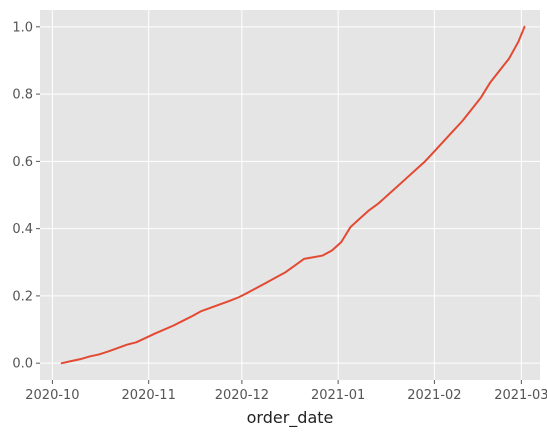 This screenshot has width=547, height=437. I want to click on x-tick-label: 2020-11, so click(149, 395).